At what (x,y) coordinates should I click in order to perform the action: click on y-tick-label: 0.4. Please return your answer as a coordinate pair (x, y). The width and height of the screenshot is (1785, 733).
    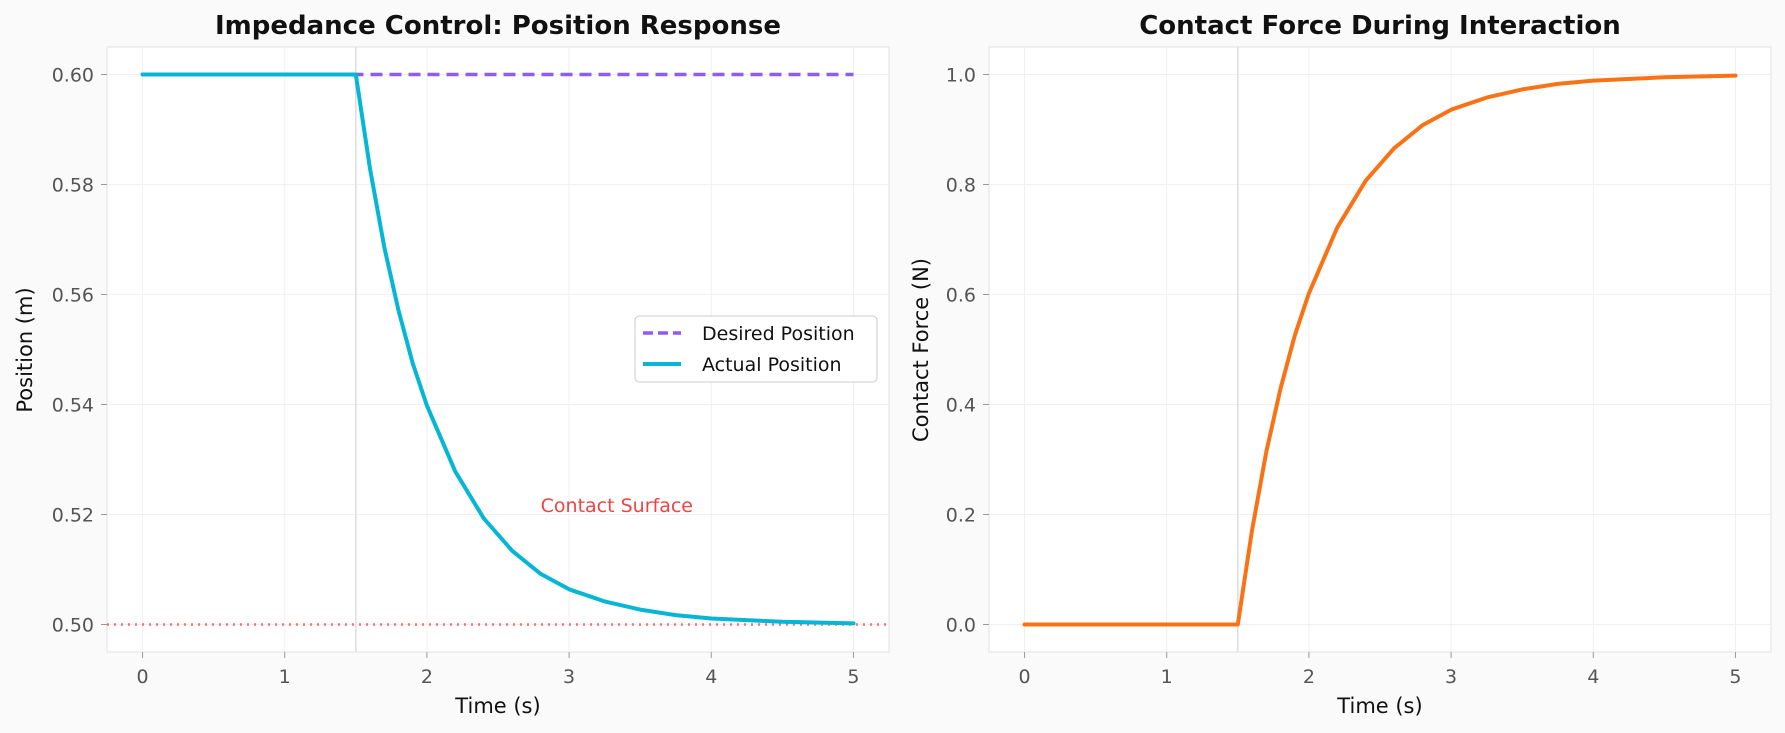
    Looking at the image, I should click on (961, 406).